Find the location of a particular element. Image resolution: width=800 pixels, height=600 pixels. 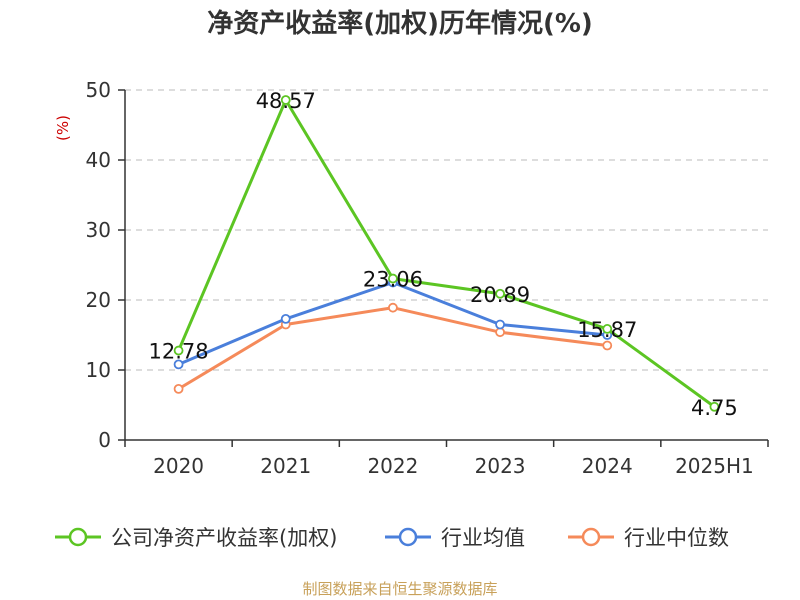

x-tick-label: 2022 is located at coordinates (392, 466).